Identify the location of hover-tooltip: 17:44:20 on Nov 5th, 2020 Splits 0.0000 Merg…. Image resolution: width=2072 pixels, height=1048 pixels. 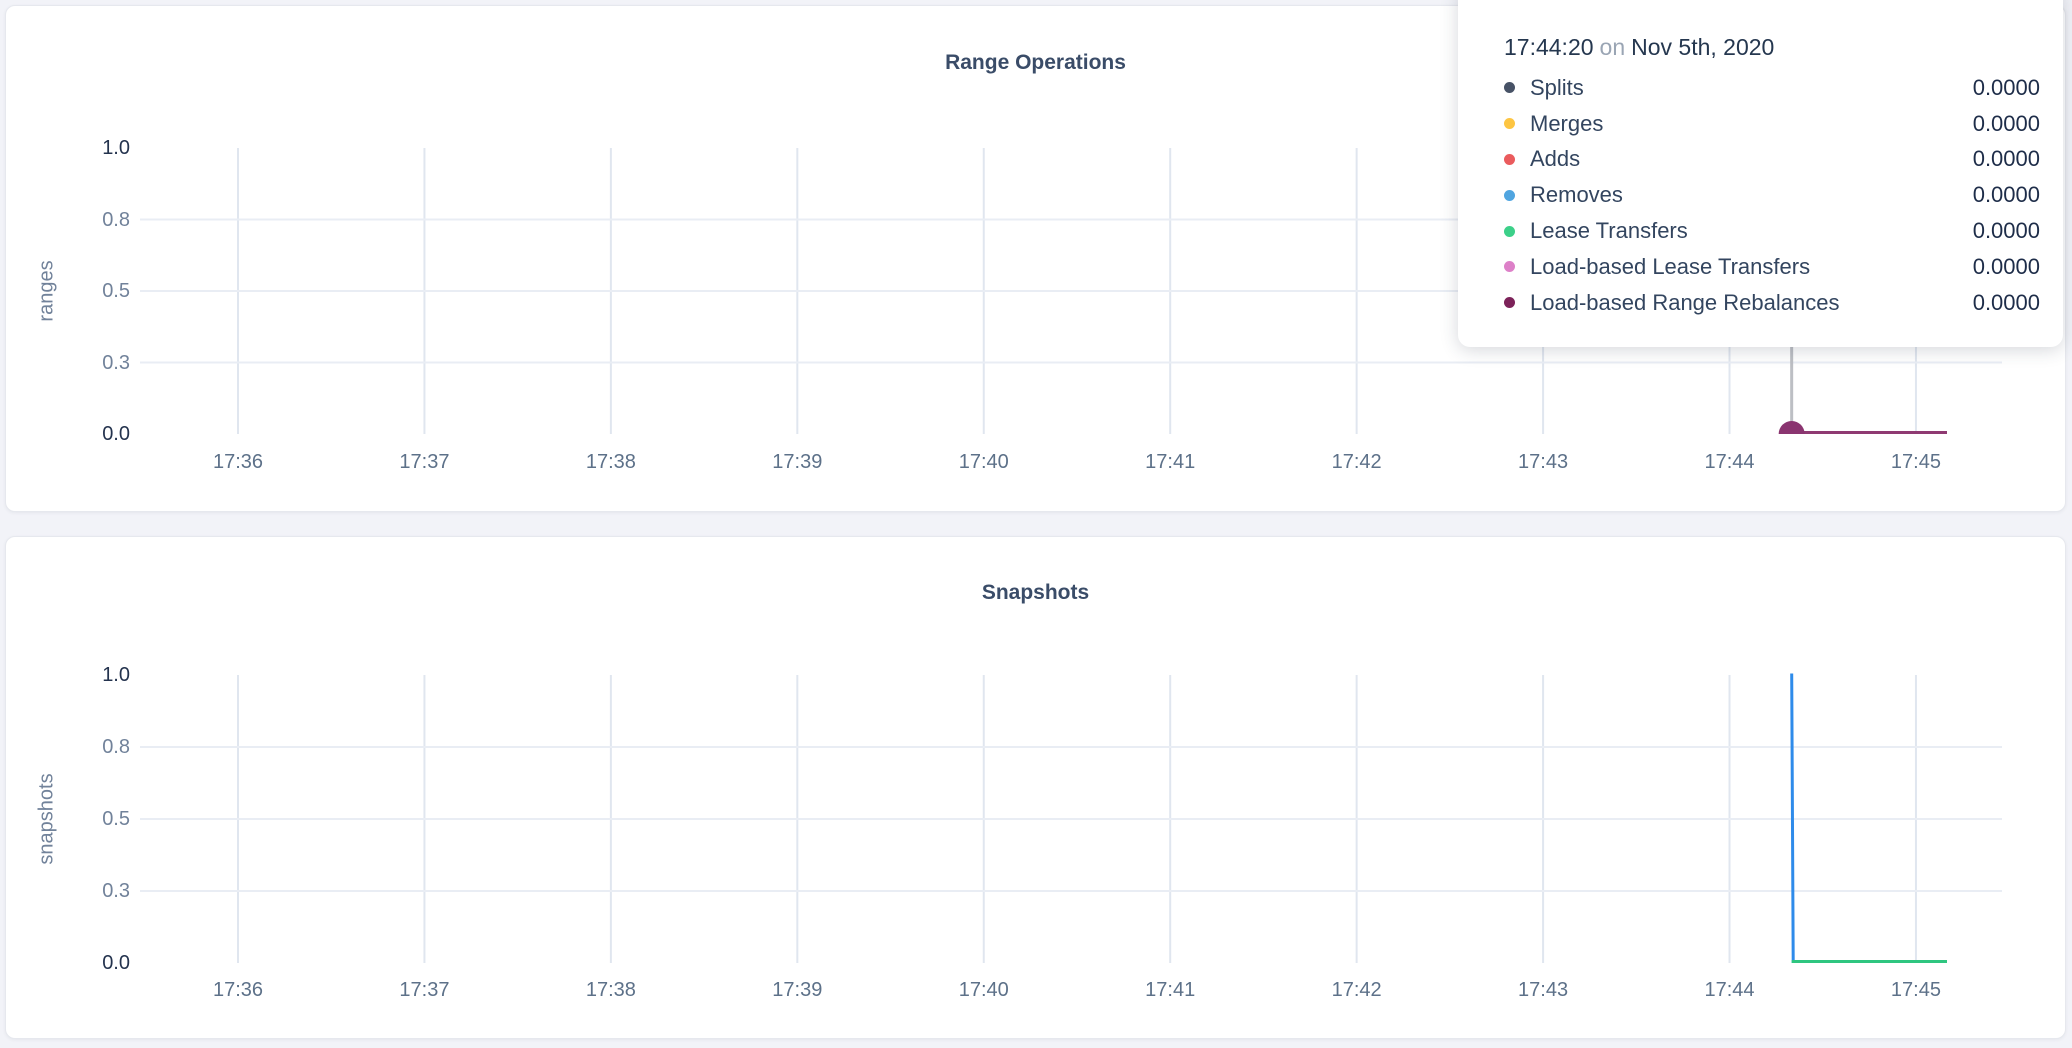
(1760, 173).